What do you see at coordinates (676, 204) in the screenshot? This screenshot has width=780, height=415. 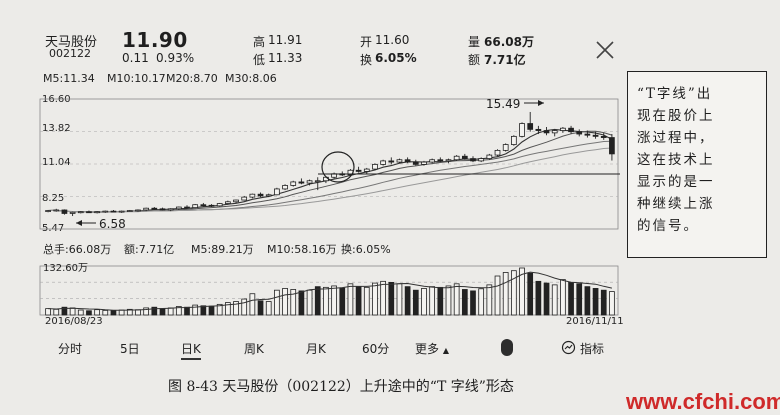 I see `note-line-6: 种继续上涨` at bounding box center [676, 204].